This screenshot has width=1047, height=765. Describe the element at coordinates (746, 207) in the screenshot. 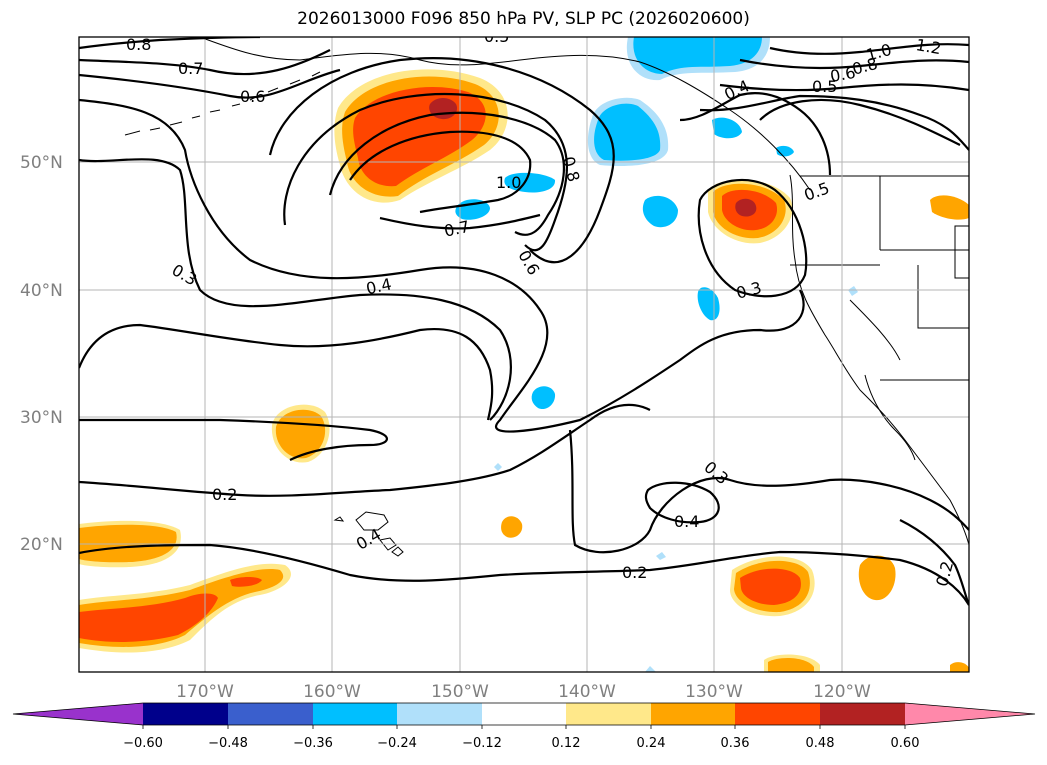

I see `pv-positive-max-oregon` at that location.